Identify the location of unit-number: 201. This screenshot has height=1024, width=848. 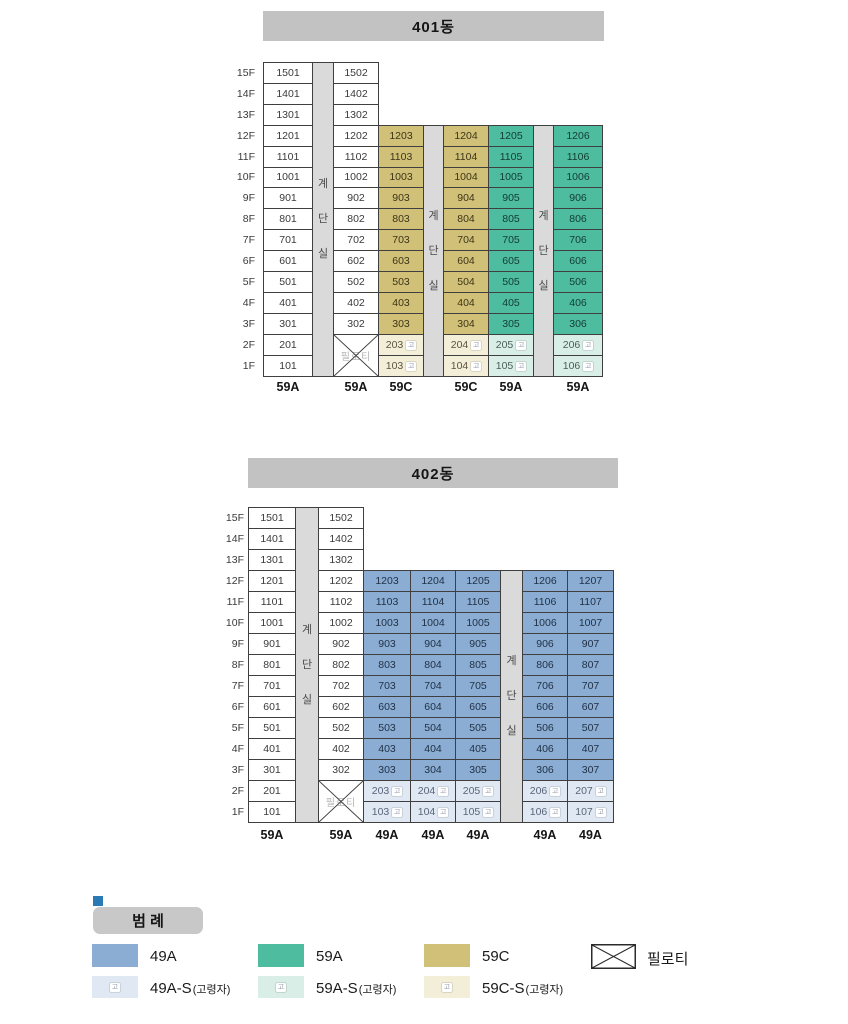
(288, 344).